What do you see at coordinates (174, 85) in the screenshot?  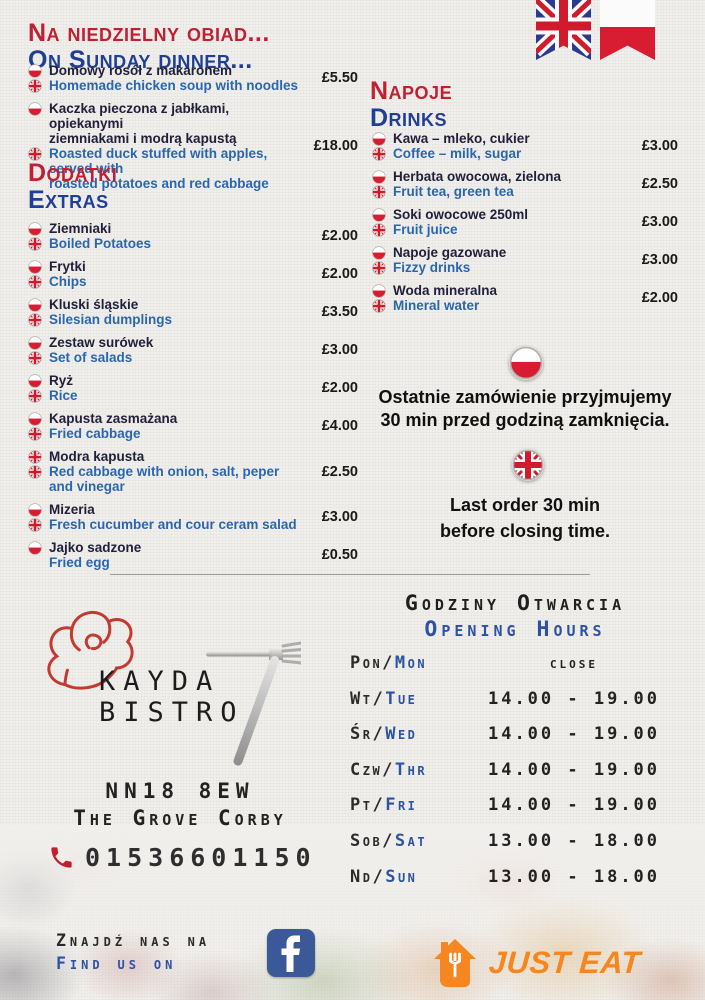 I see `item-name-en: Homemade chicken soup with noodles` at bounding box center [174, 85].